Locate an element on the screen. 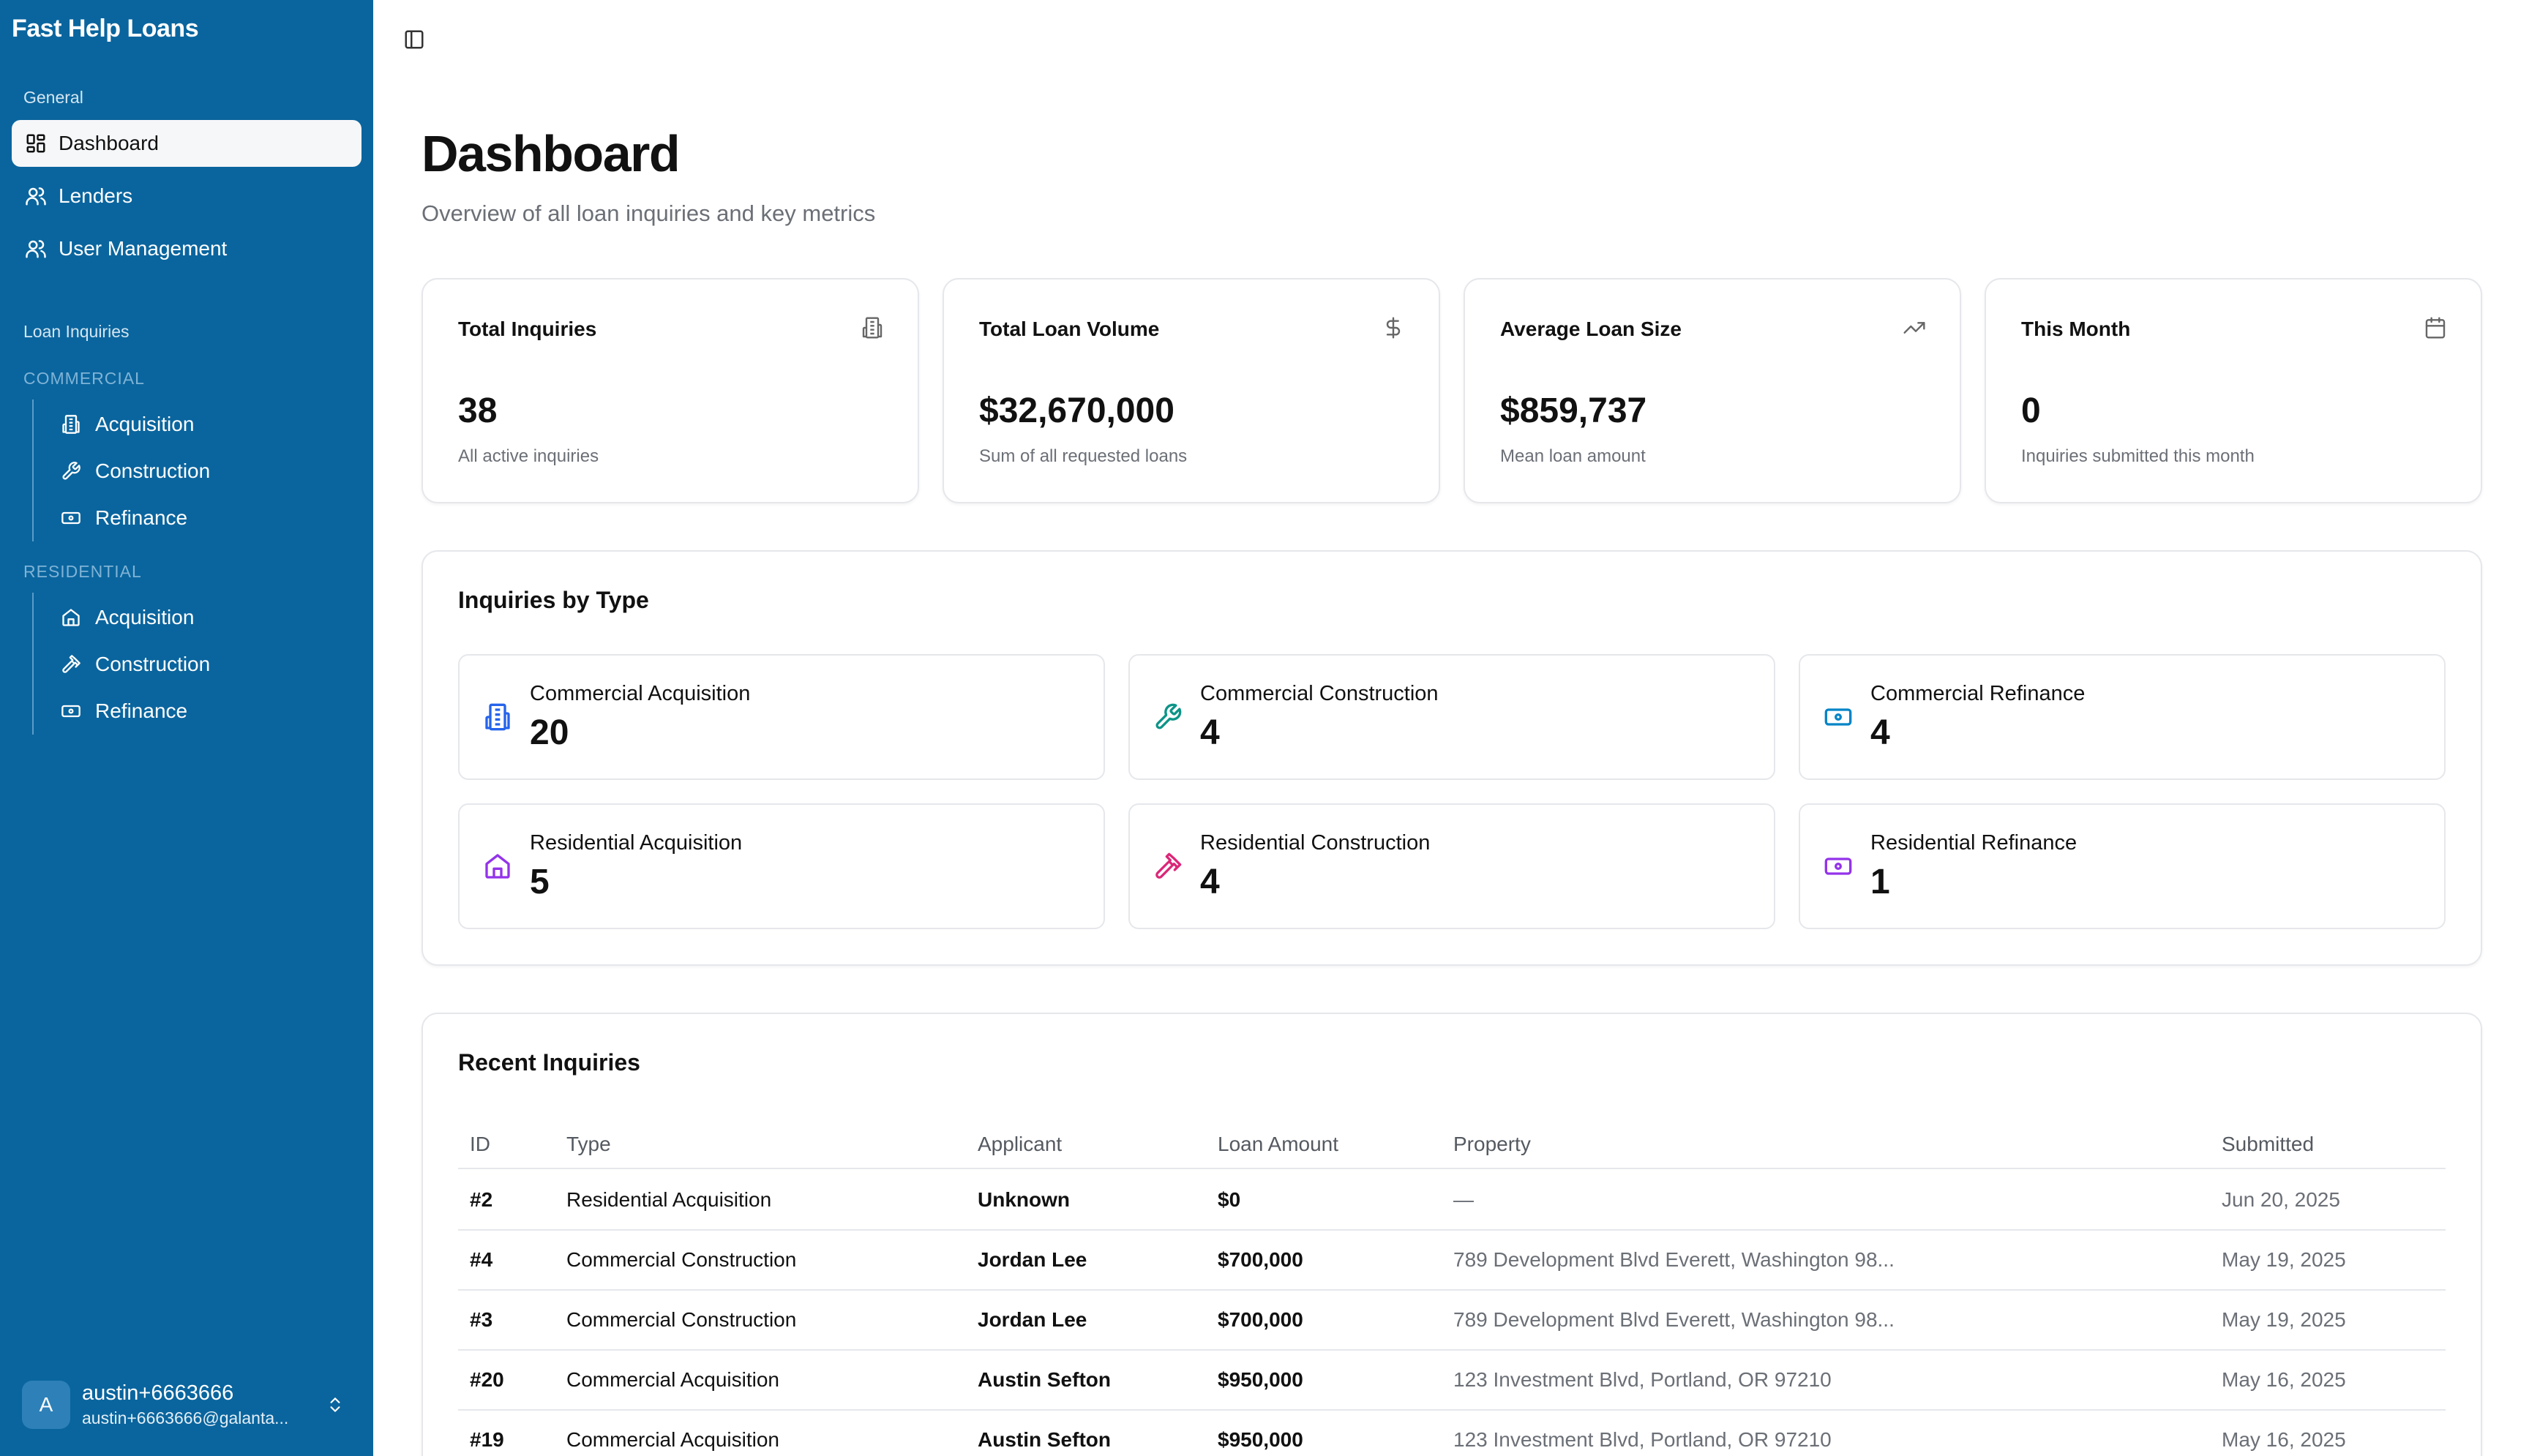 The height and width of the screenshot is (1456, 2529). sidebar-item-label: Refinance is located at coordinates (142, 711).